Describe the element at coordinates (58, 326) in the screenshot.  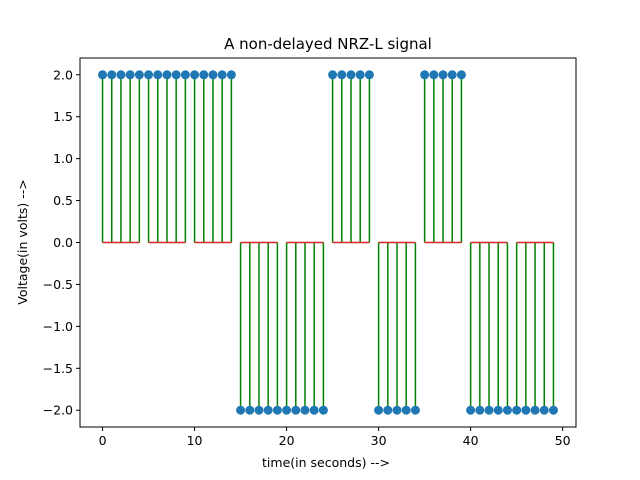
I see `y-tick-label: −1.0` at that location.